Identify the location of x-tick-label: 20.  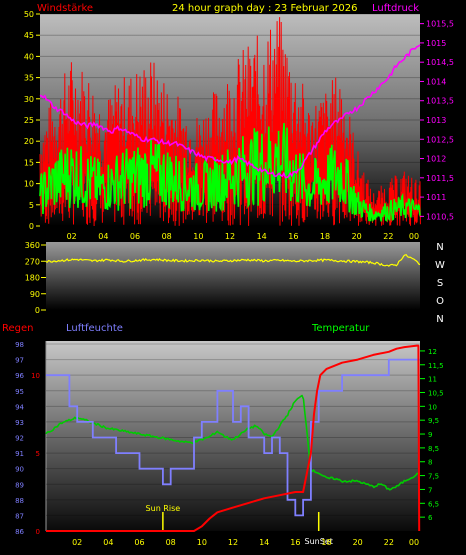
(357, 236).